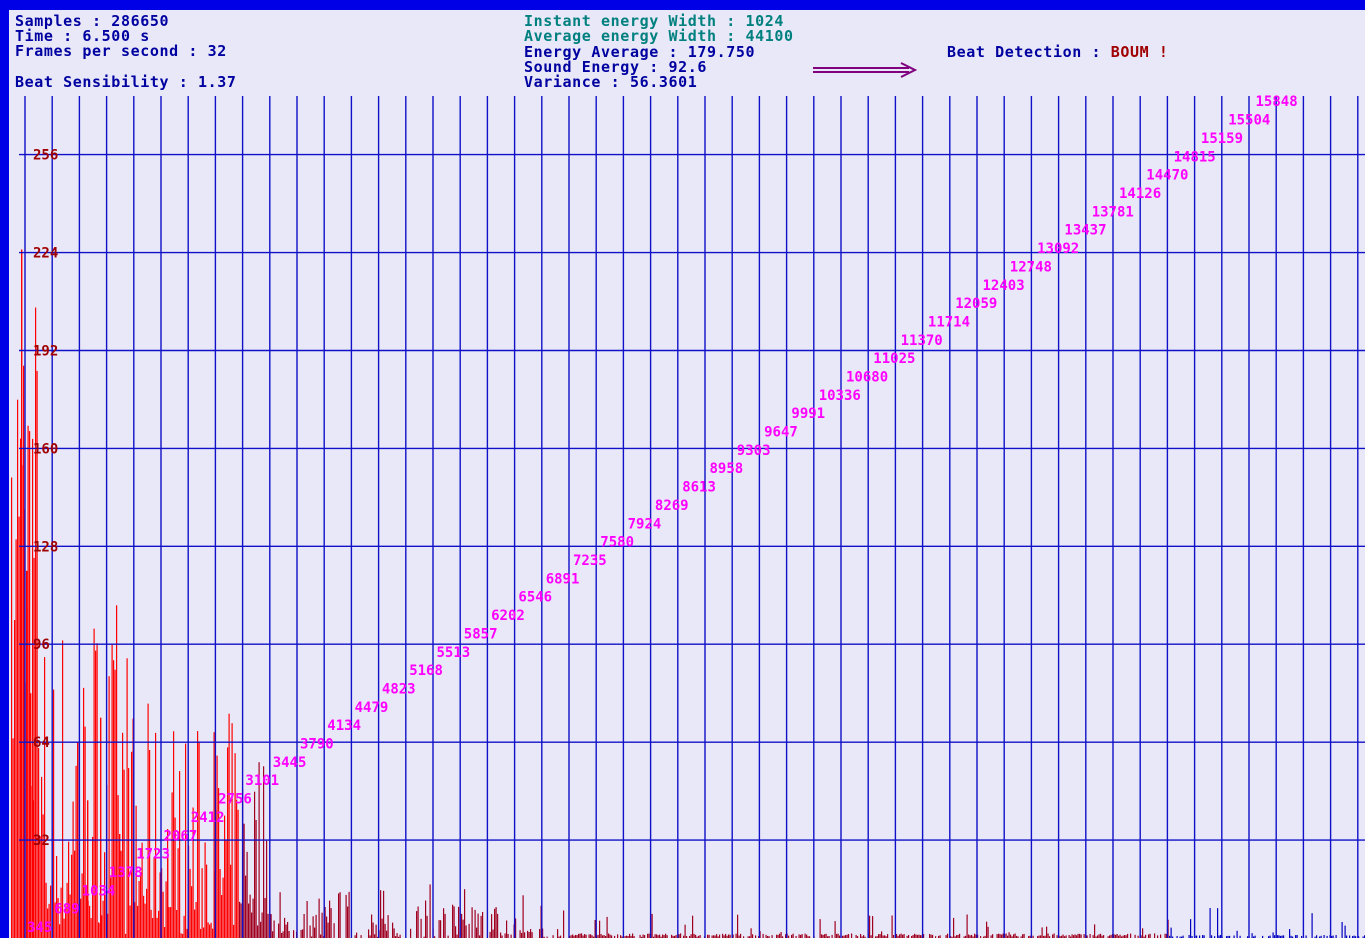 This screenshot has width=1365, height=938. What do you see at coordinates (1058, 52) in the screenshot?
I see `beat-detection: Beat Detection : BOUM !` at bounding box center [1058, 52].